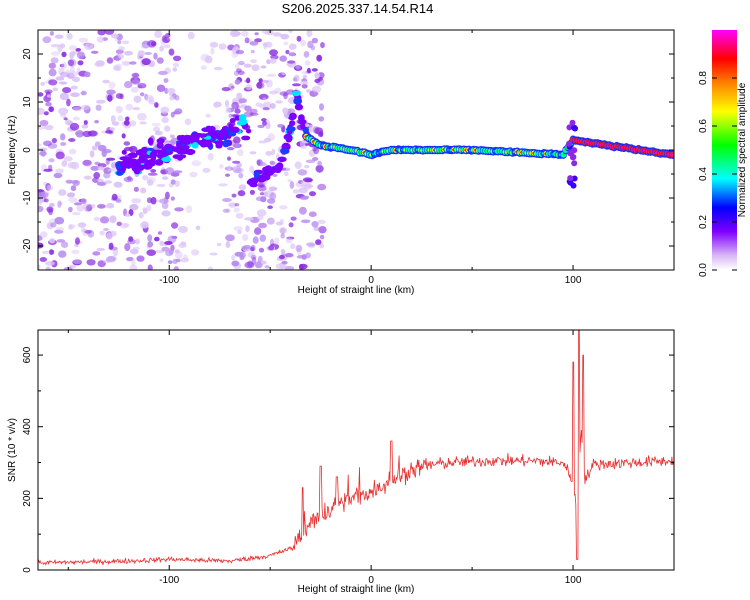 The width and height of the screenshot is (750, 600). Describe the element at coordinates (27, 54) in the screenshot. I see `y-tick-label: 20` at that location.